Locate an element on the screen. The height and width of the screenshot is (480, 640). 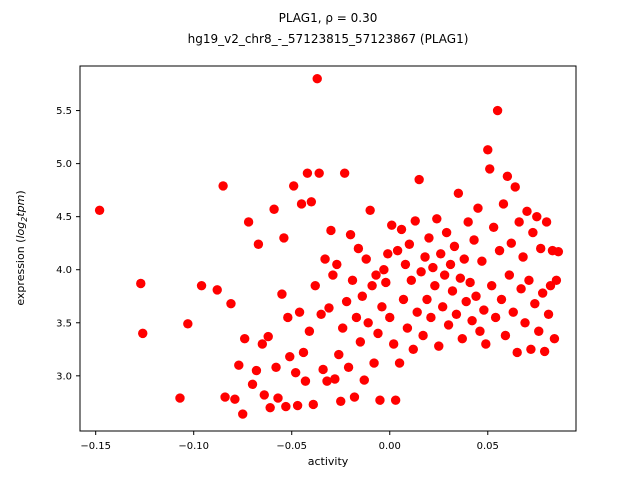
y-axis-ticks: 3.0 3.5 4.0 4.5 5.0 5.5 is located at coordinates (68, 244).